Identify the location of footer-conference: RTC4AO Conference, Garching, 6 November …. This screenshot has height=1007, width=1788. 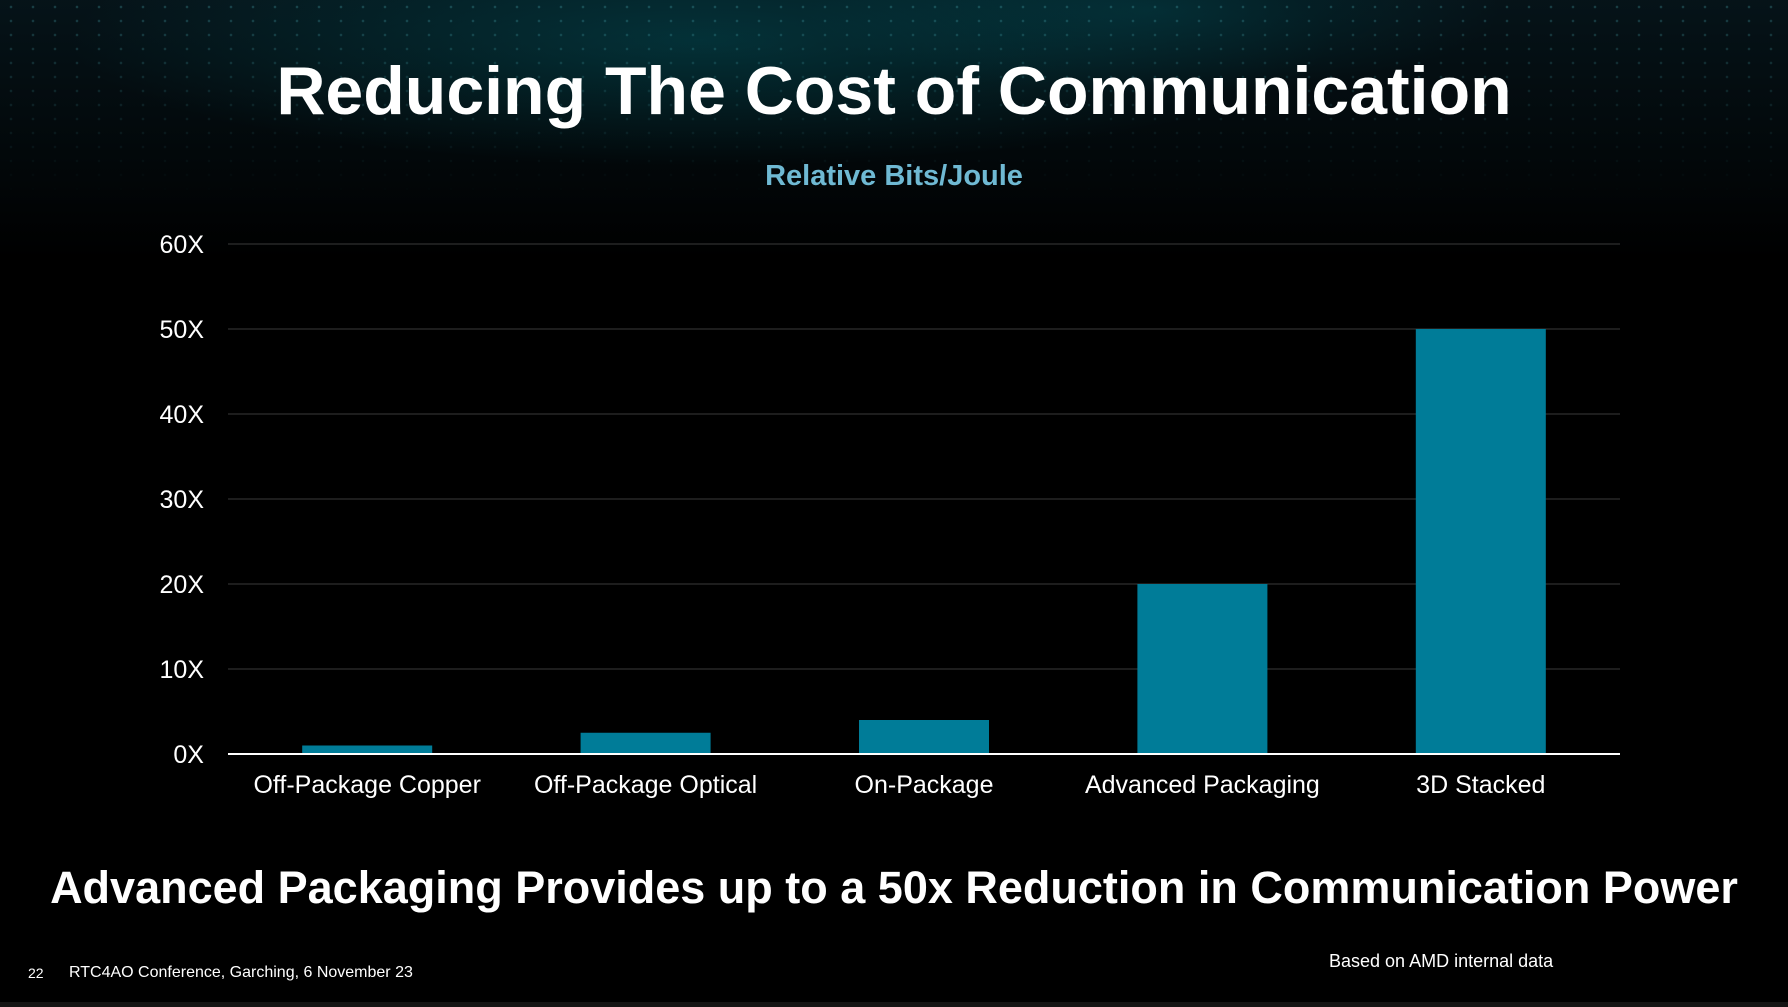
(241, 972).